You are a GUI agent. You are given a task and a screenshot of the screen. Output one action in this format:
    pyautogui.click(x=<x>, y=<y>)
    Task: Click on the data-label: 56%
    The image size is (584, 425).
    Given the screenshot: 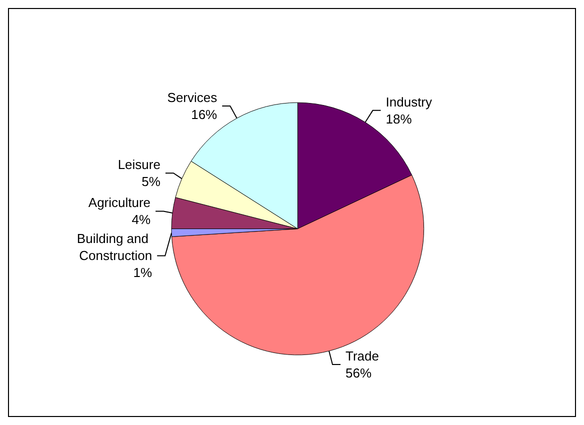 What is the action you would take?
    pyautogui.click(x=359, y=373)
    